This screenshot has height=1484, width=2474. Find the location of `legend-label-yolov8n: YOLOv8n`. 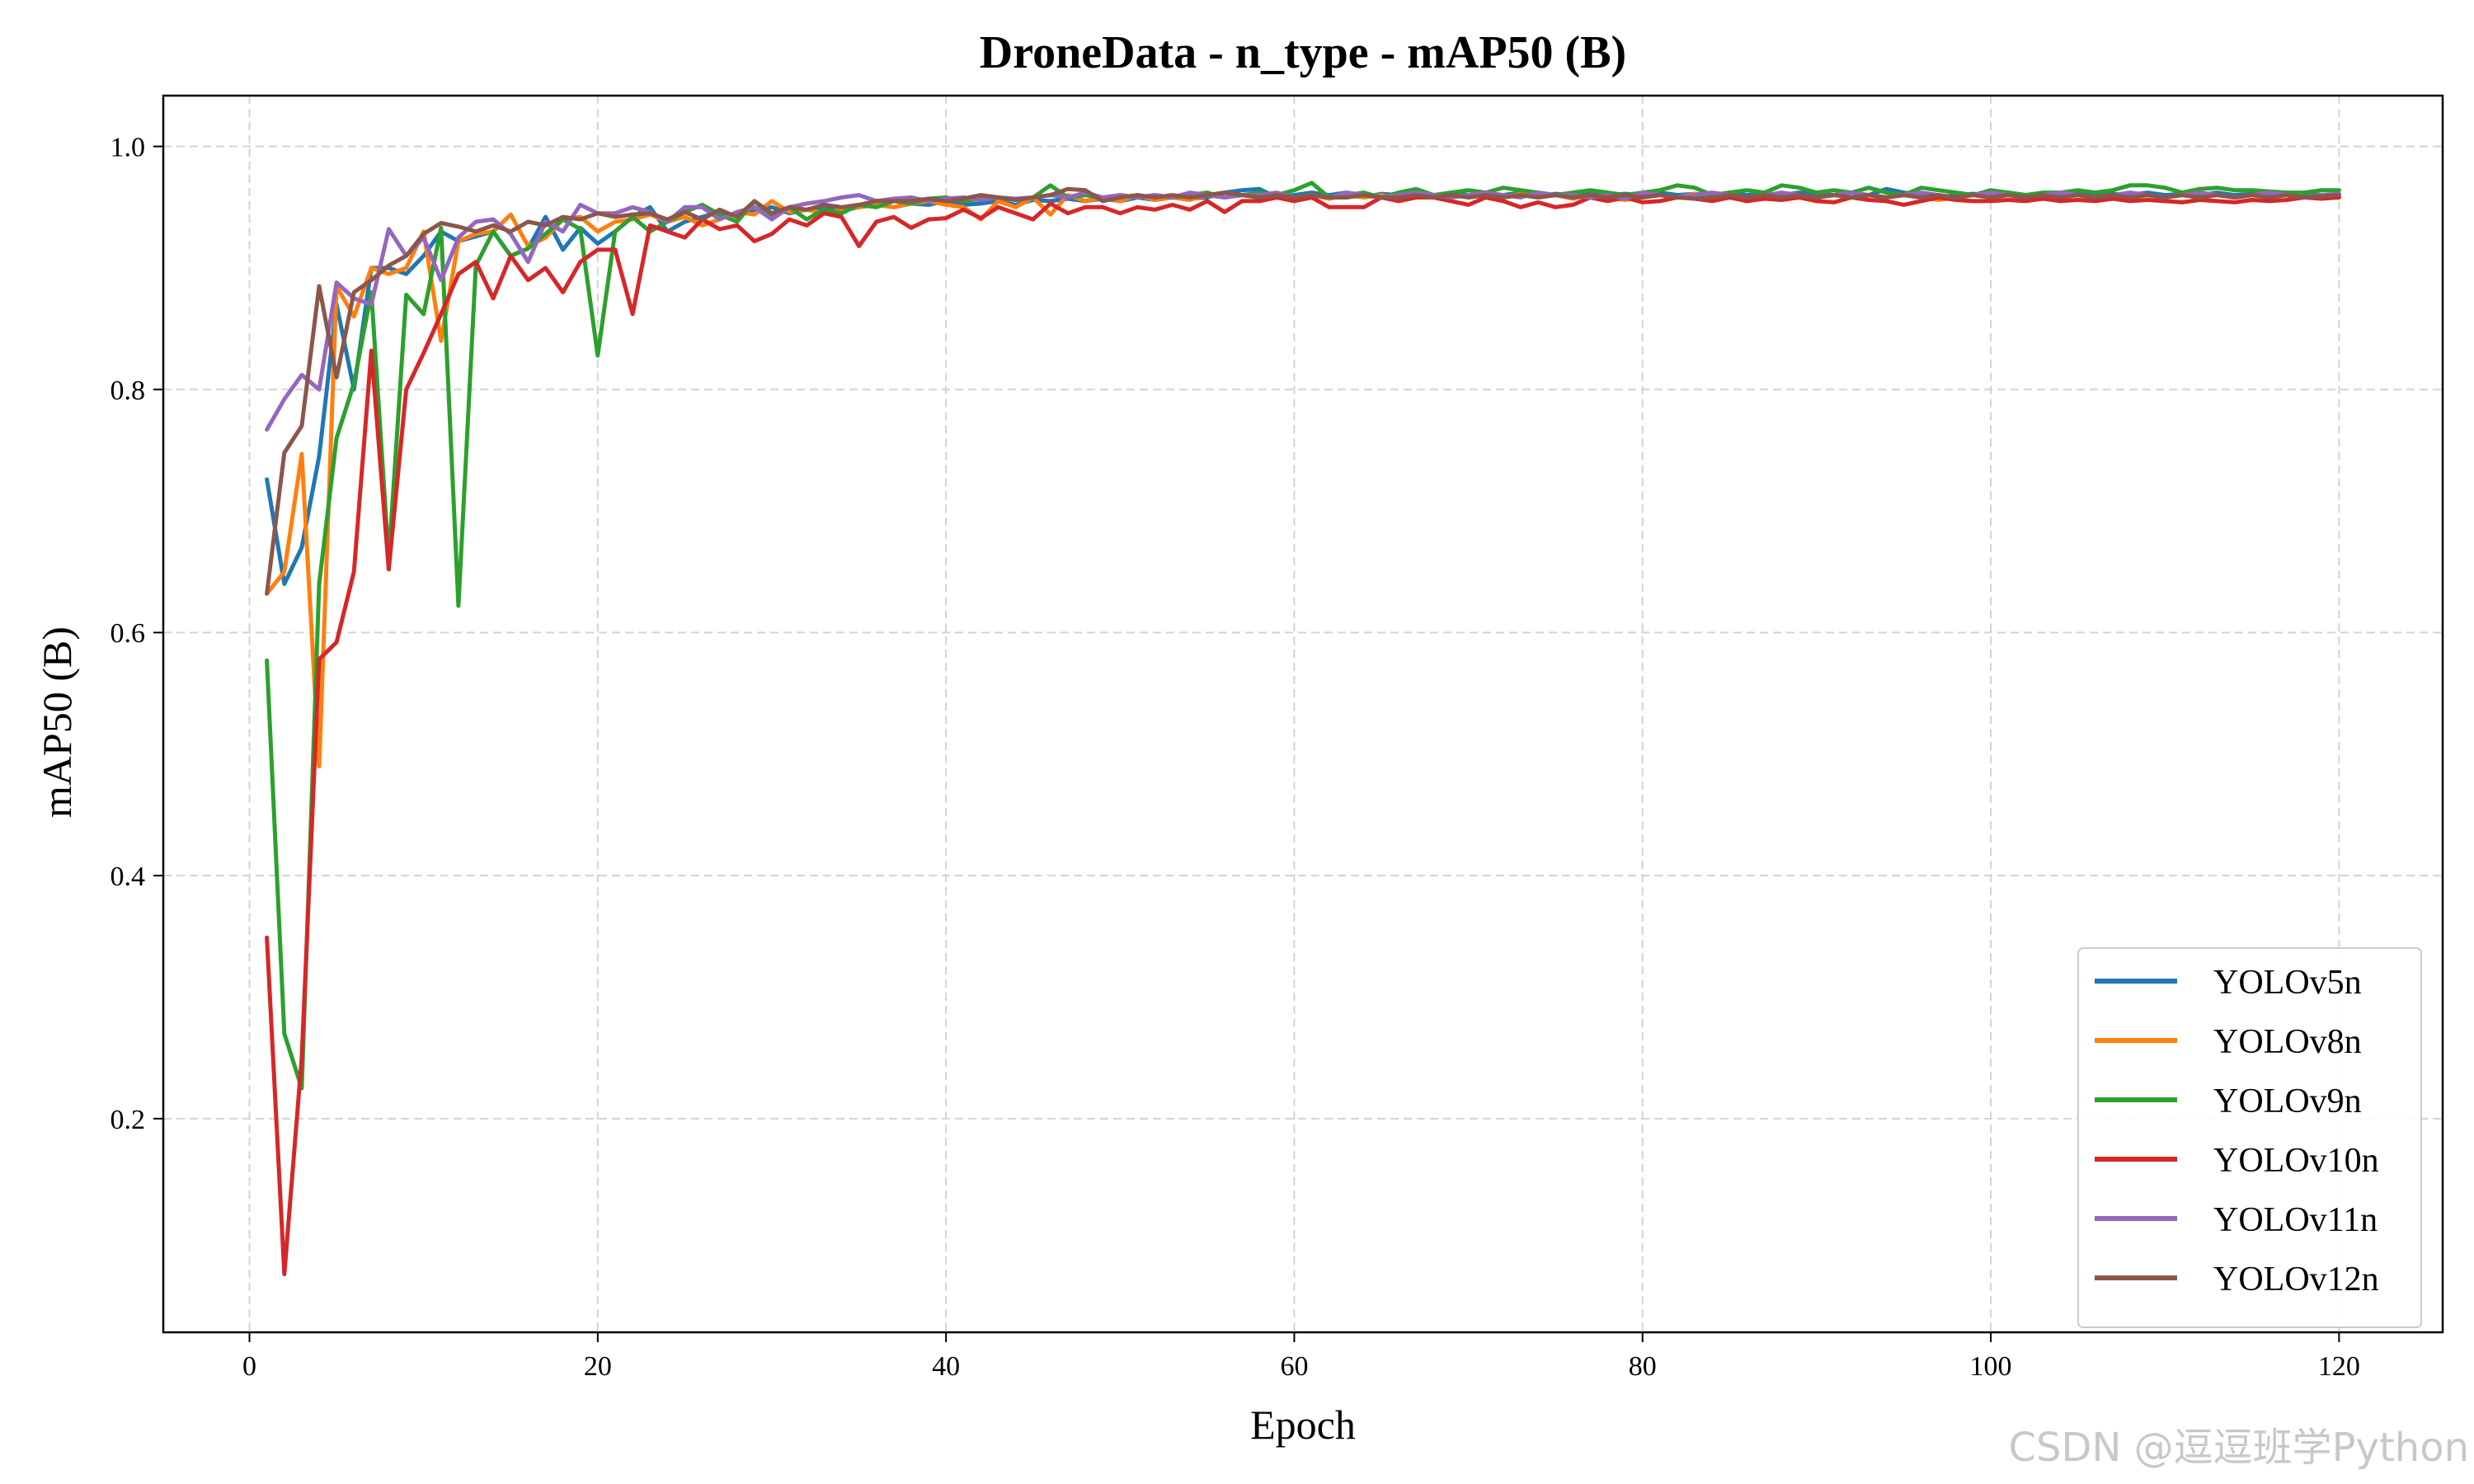

legend-label-yolov8n: YOLOv8n is located at coordinates (2287, 1042).